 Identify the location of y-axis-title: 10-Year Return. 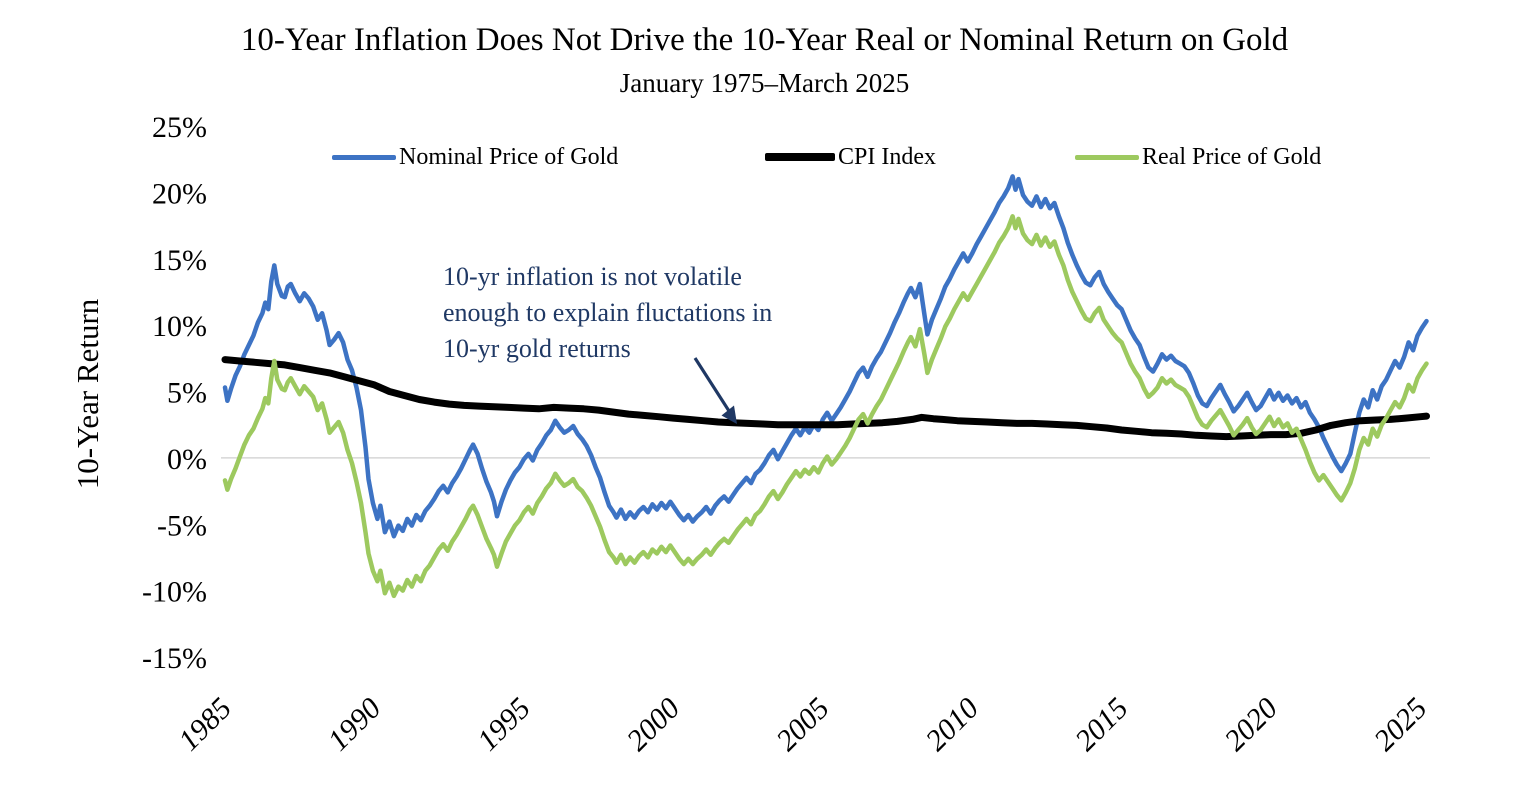
(87, 394).